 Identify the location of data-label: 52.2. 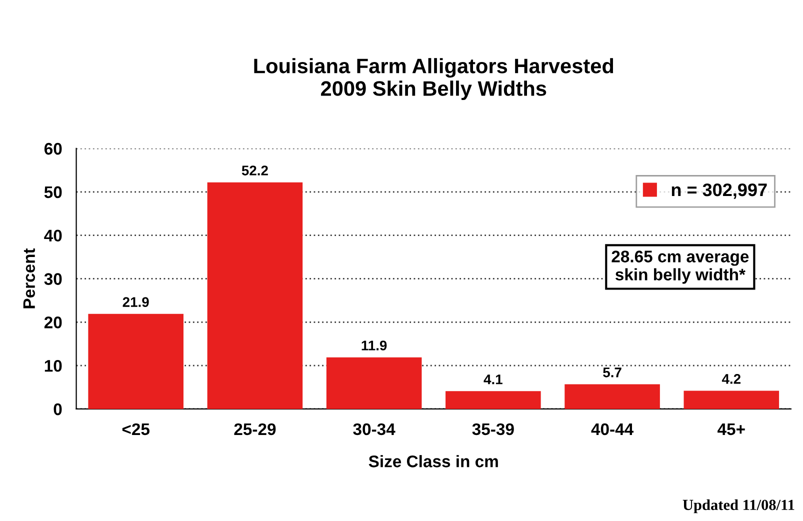
(255, 171).